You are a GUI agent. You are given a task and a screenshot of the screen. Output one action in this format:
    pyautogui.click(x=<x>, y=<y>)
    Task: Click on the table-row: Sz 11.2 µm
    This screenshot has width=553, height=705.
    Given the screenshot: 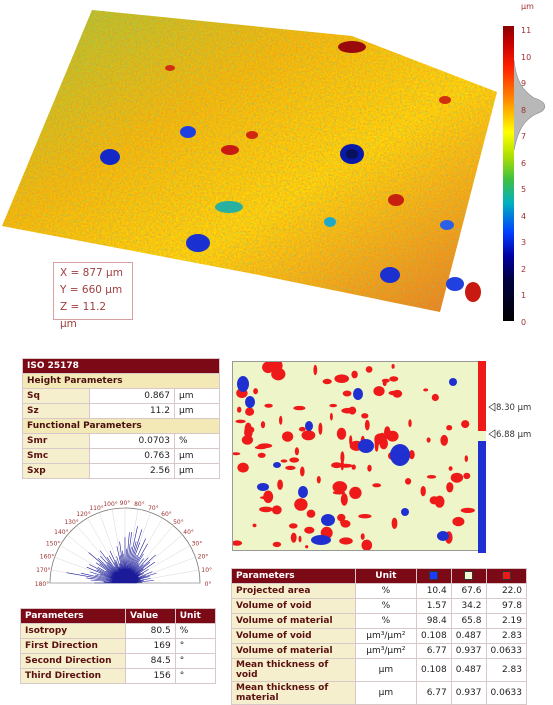 What is the action you would take?
    pyautogui.click(x=121, y=411)
    